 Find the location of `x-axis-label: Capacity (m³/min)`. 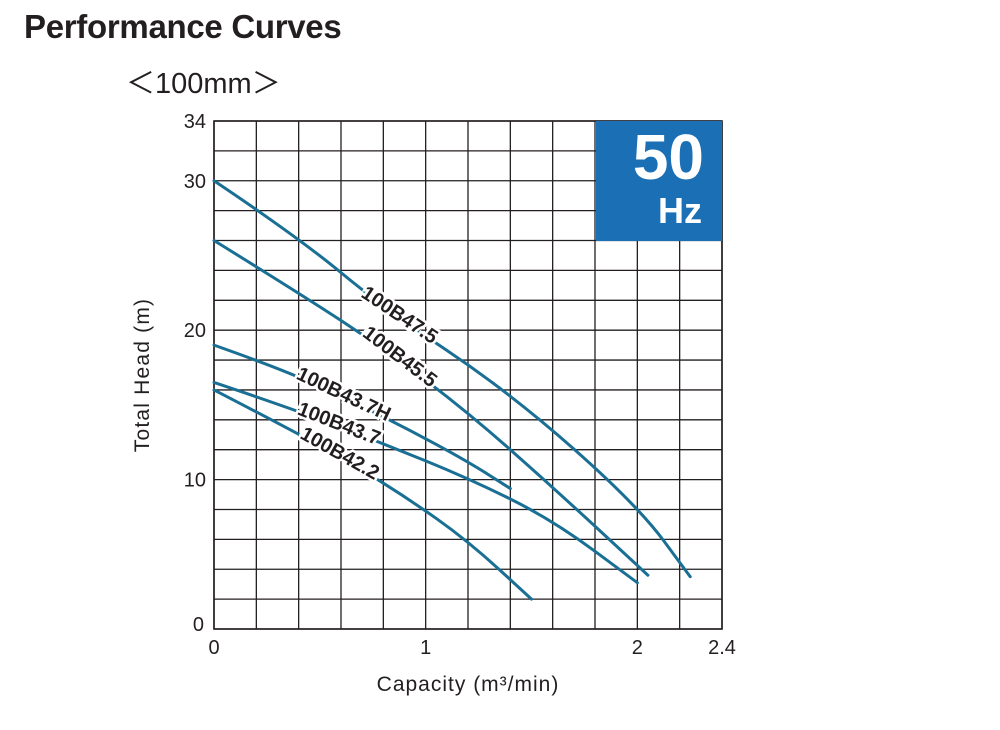

x-axis-label: Capacity (m³/min) is located at coordinates (468, 684).